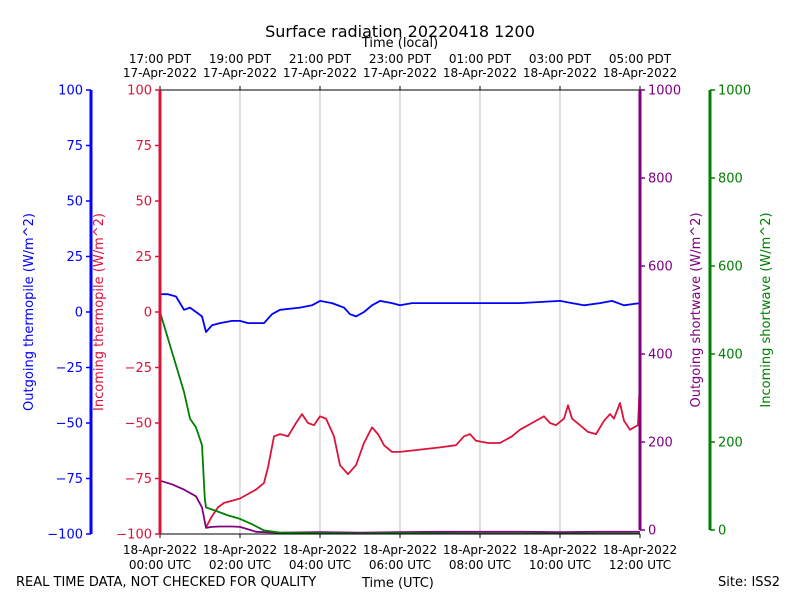 The image size is (800, 600). What do you see at coordinates (640, 59) in the screenshot?
I see `x-top-time-6: 05:00 PDT` at bounding box center [640, 59].